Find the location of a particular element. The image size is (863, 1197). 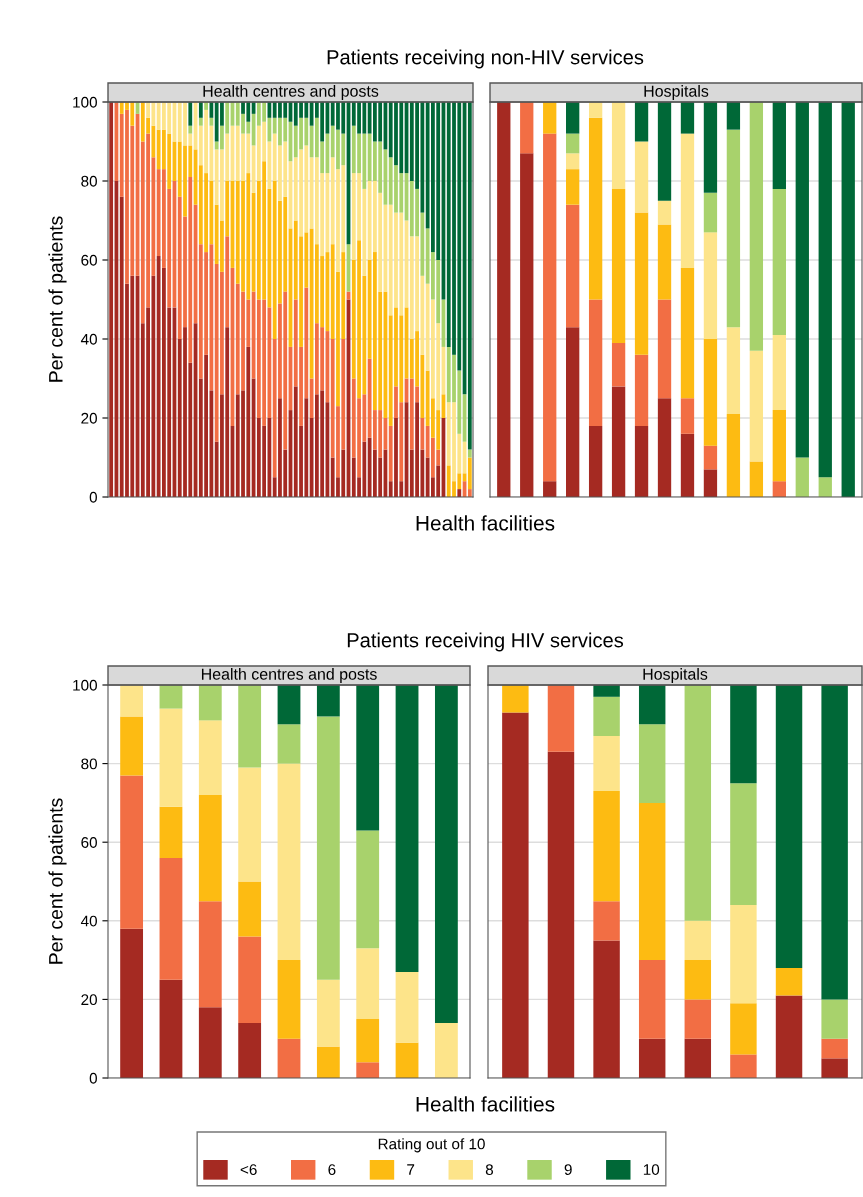

legend-title: Rating out of 10 is located at coordinates (431, 1145).